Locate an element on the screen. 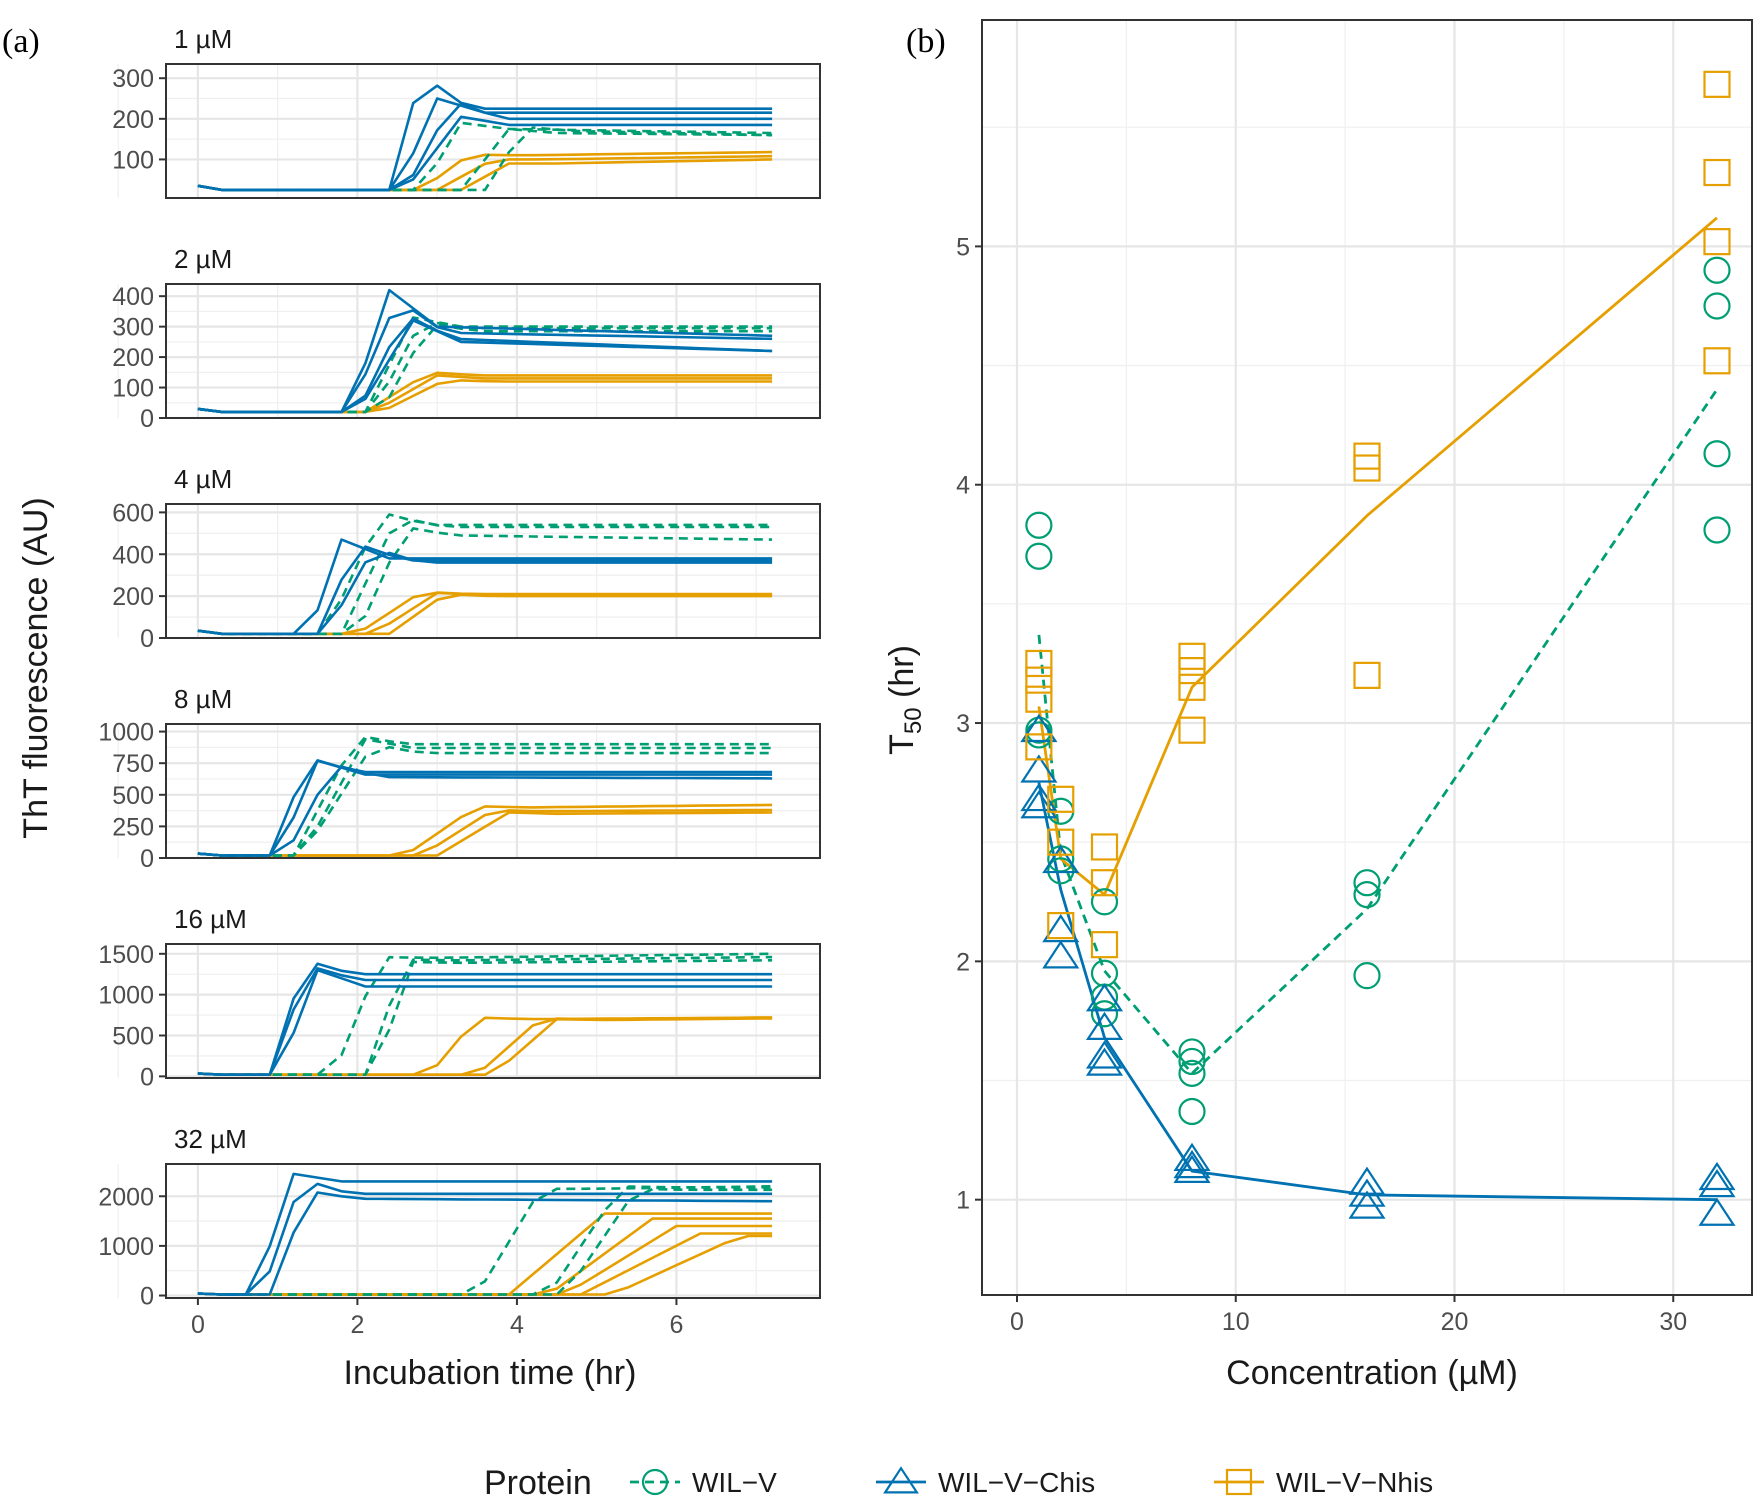 This screenshot has height=1509, width=1763. legend-marker-nhis is located at coordinates (1239, 1482).